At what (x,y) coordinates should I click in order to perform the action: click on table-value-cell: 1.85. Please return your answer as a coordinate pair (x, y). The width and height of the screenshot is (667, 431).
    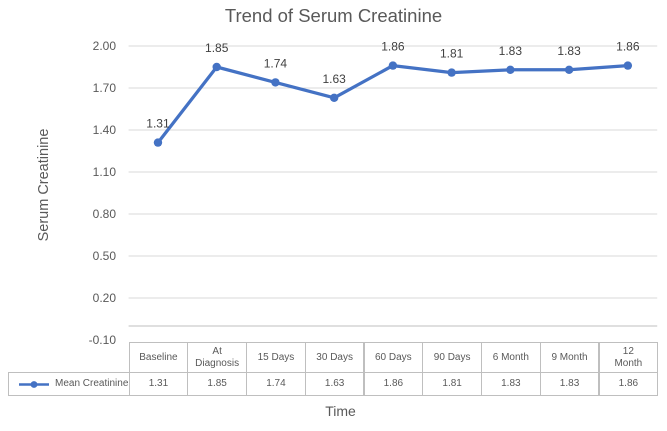
    Looking at the image, I should click on (217, 384).